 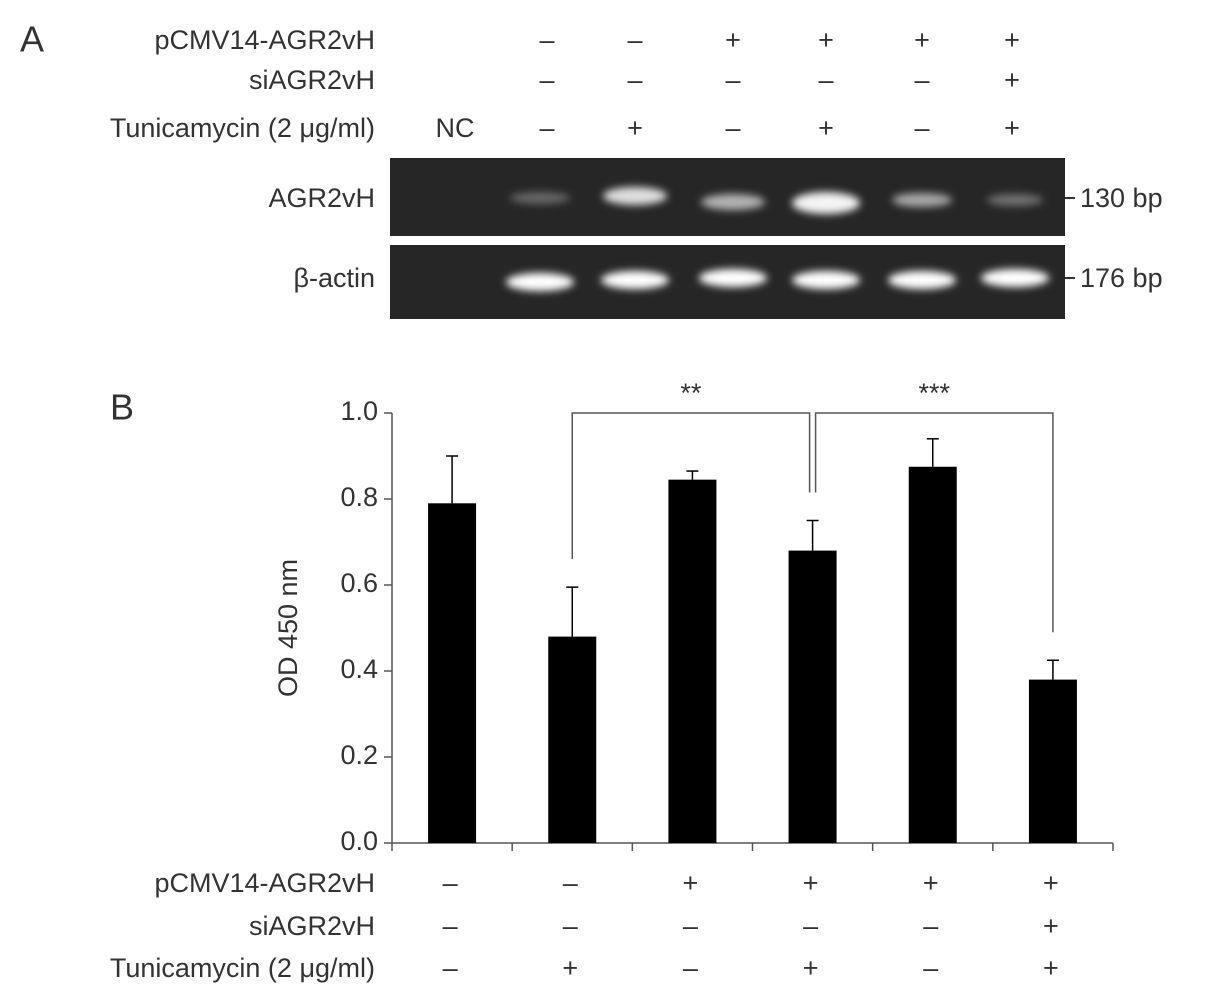 I want to click on y-axis-label: OD 450 nm, so click(x=288, y=628).